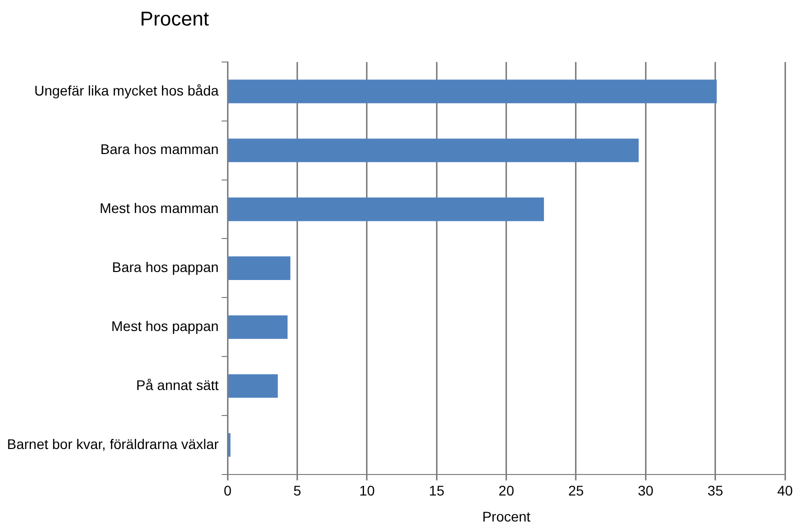 The height and width of the screenshot is (532, 797). I want to click on x-tick-label: 15, so click(436, 490).